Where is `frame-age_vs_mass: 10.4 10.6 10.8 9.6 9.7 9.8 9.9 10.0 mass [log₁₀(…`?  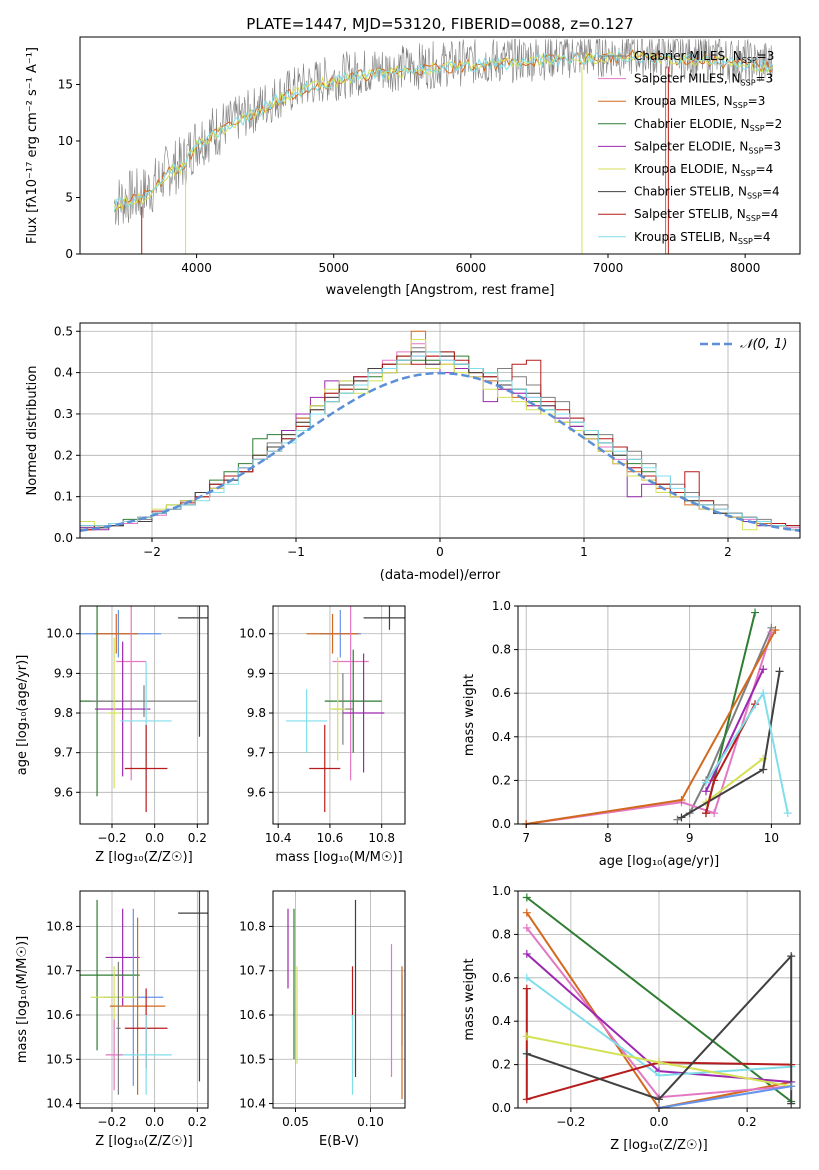
frame-age_vs_mass: 10.4 10.6 10.8 9.6 9.7 9.8 9.9 10.0 mass [log₁₀(… is located at coordinates (322, 735).